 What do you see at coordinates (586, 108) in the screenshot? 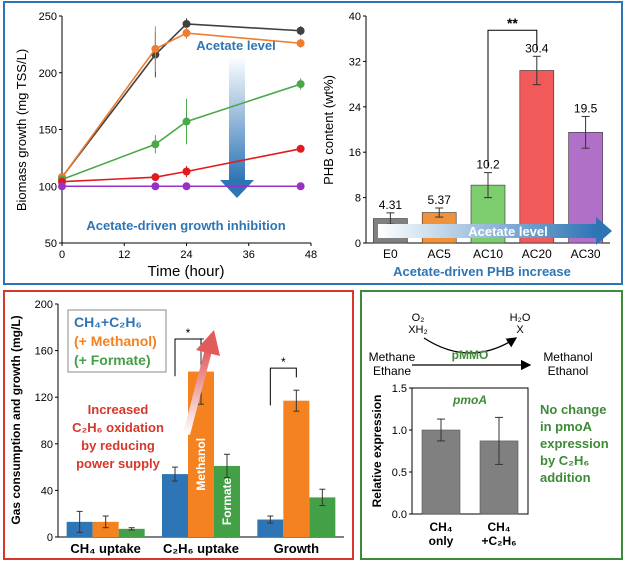
I see `value-label: 19.5` at bounding box center [586, 108].